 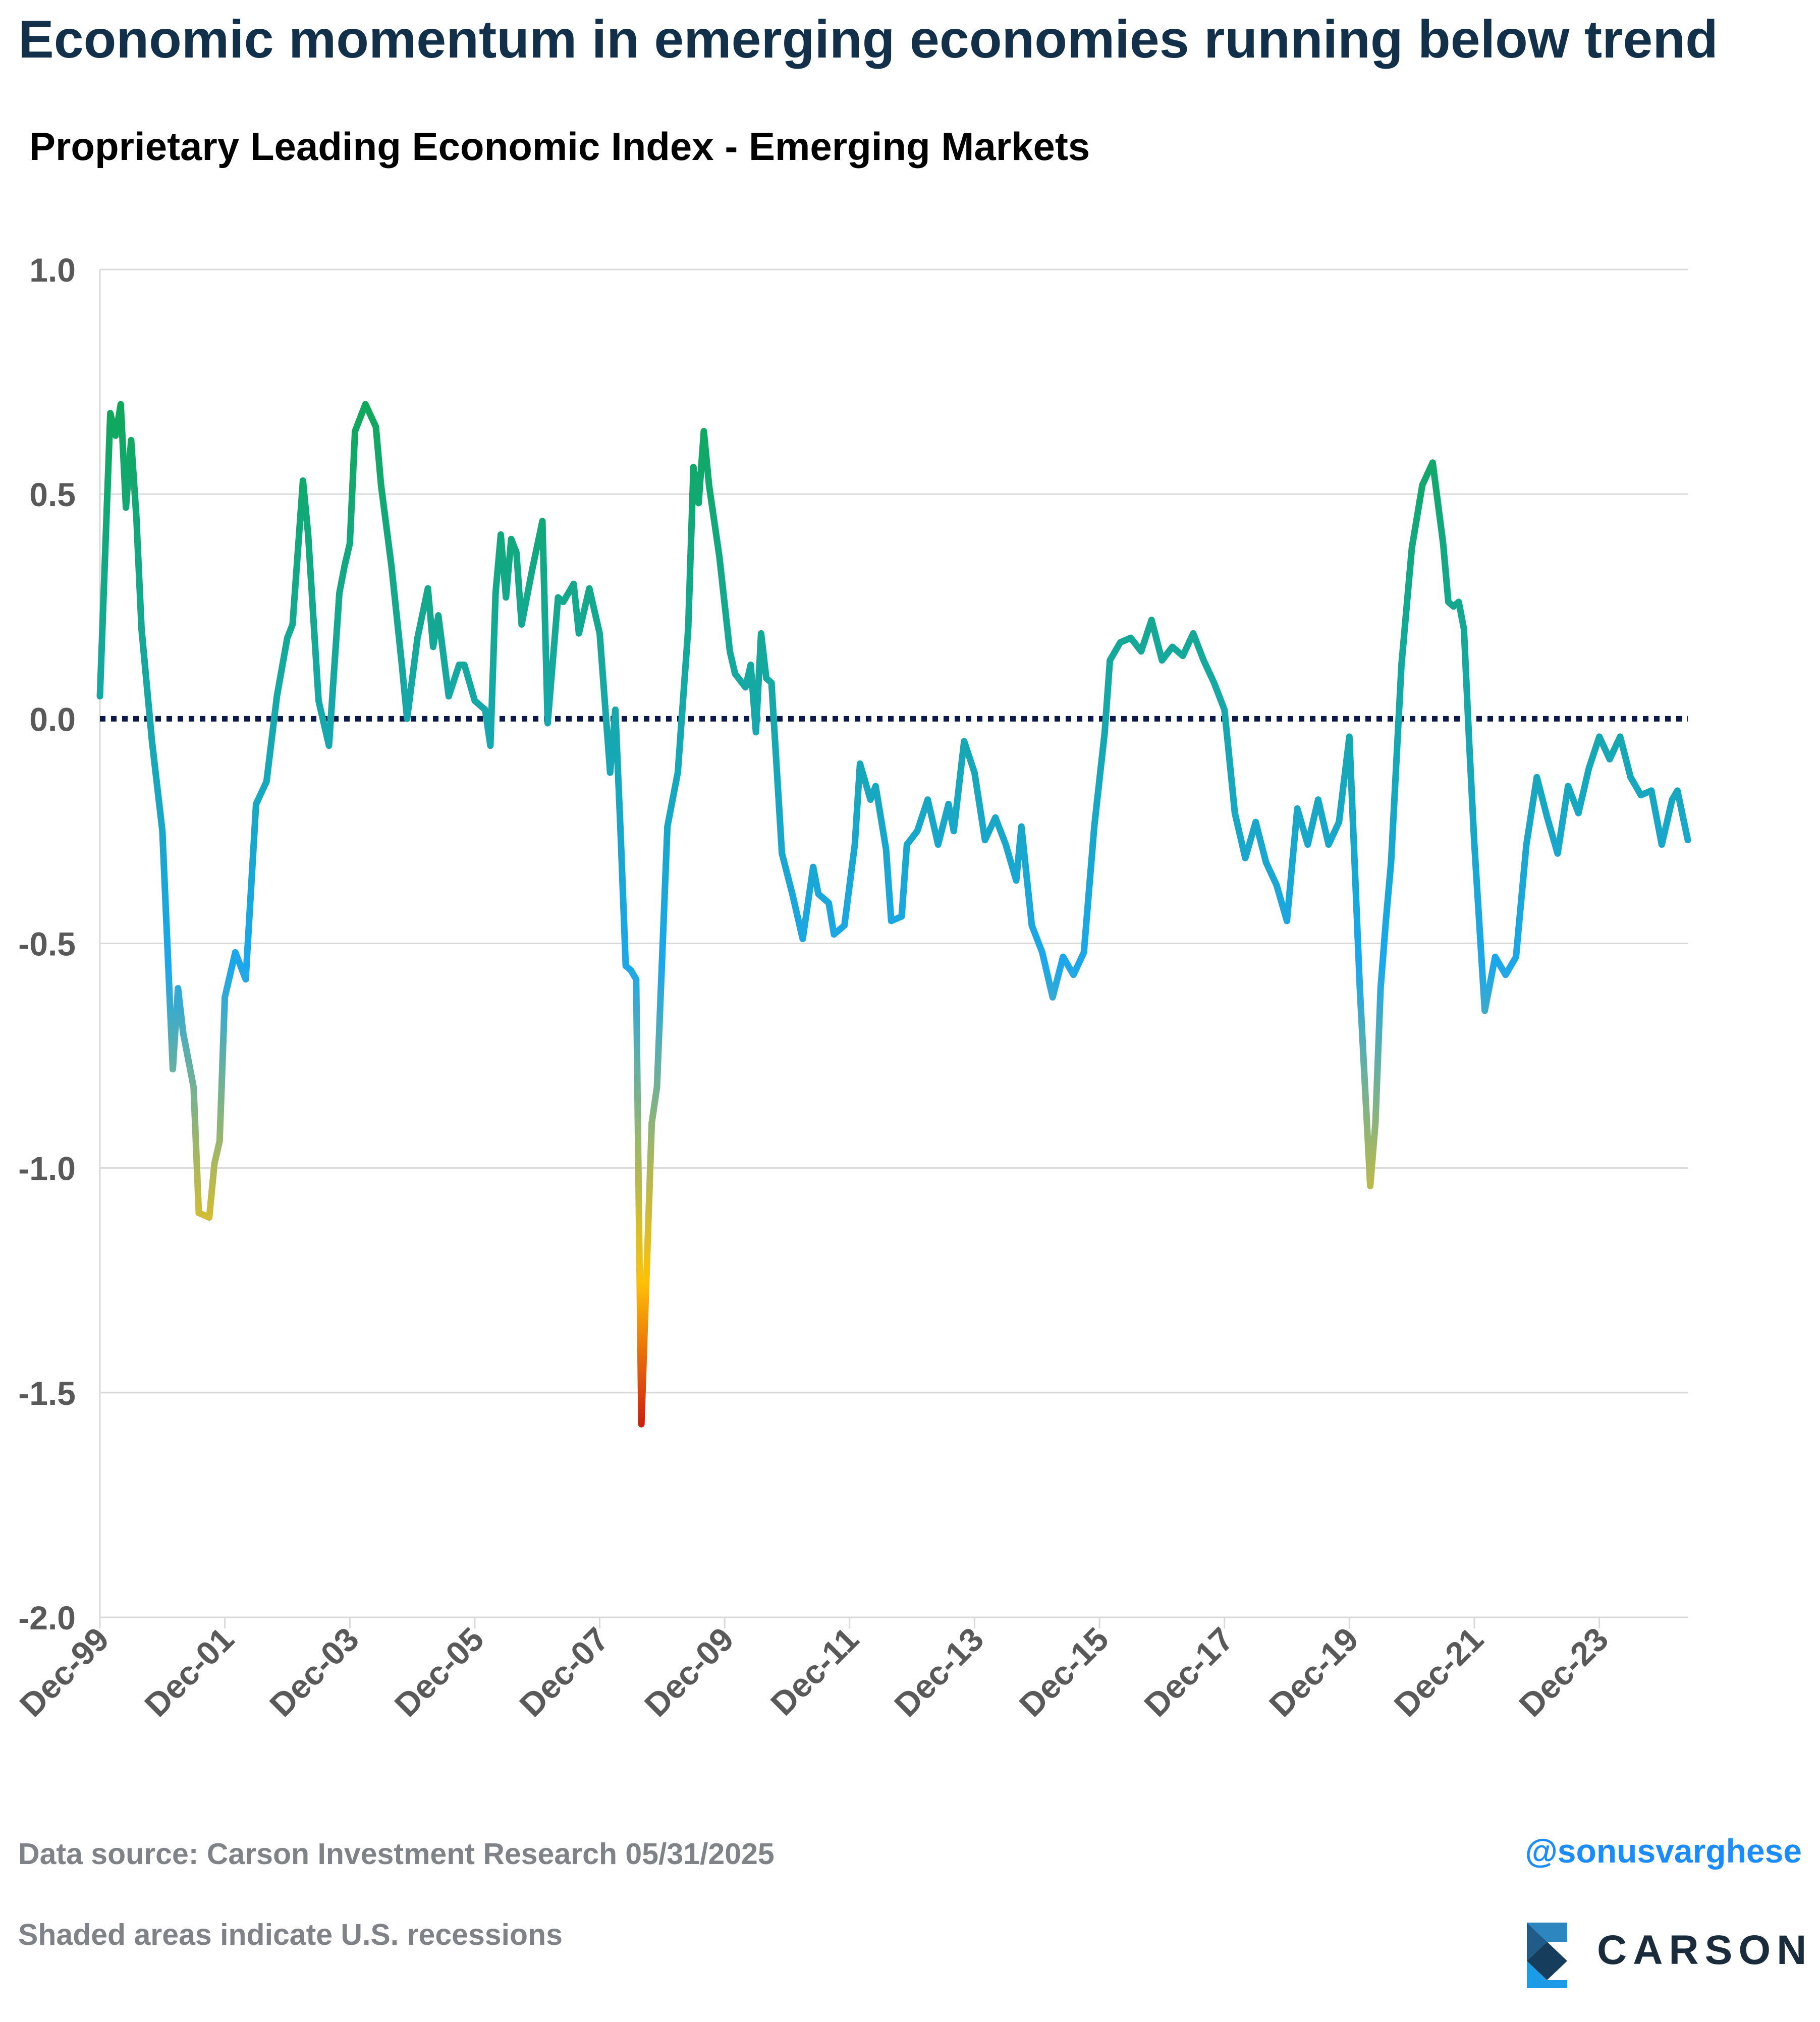 I want to click on carson-logo-mark-icon, so click(x=1547, y=1955).